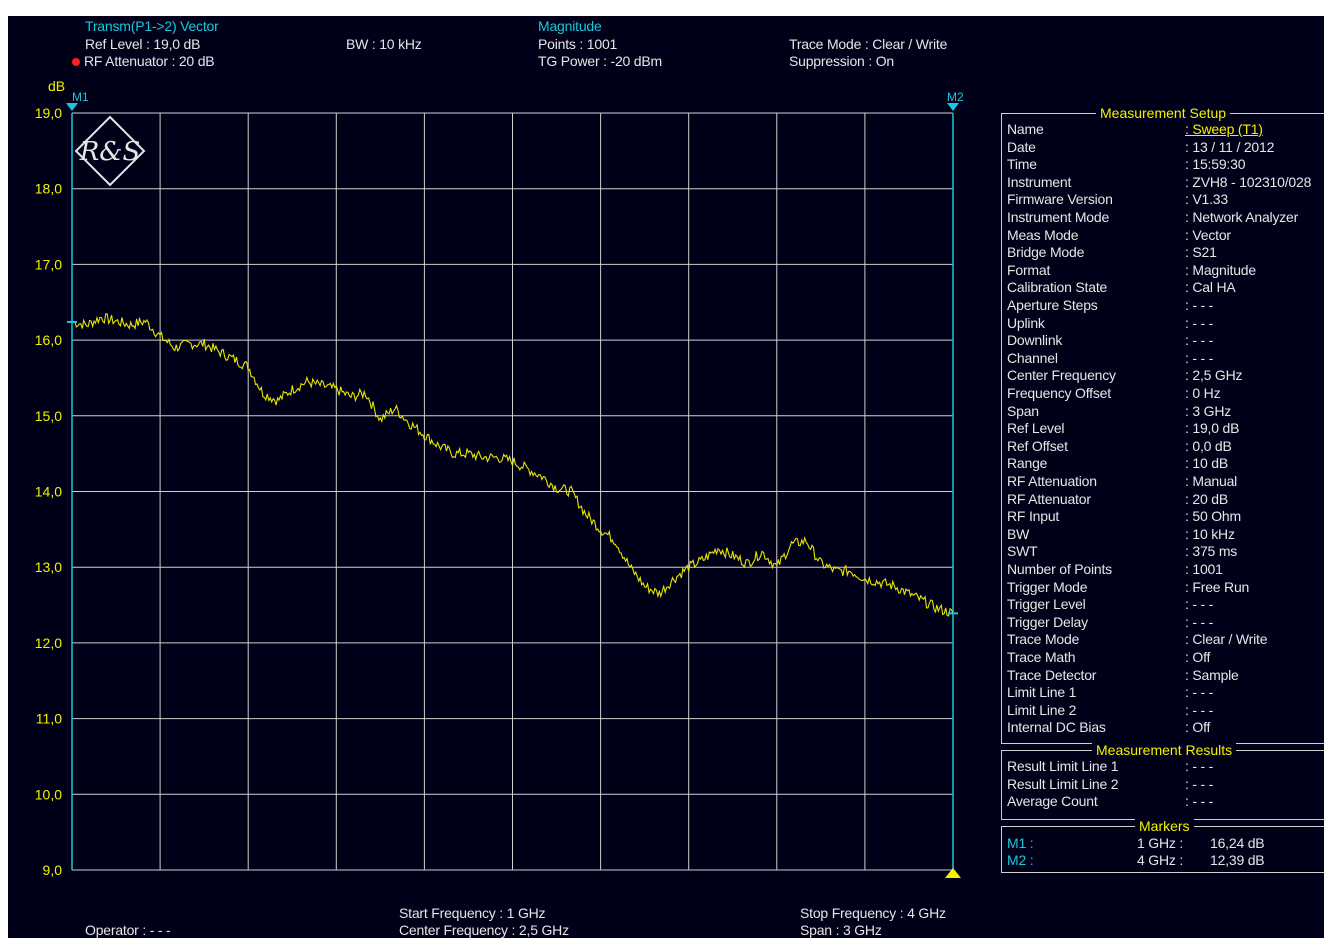  What do you see at coordinates (578, 44) in the screenshot?
I see `points-label: Points : 1001` at bounding box center [578, 44].